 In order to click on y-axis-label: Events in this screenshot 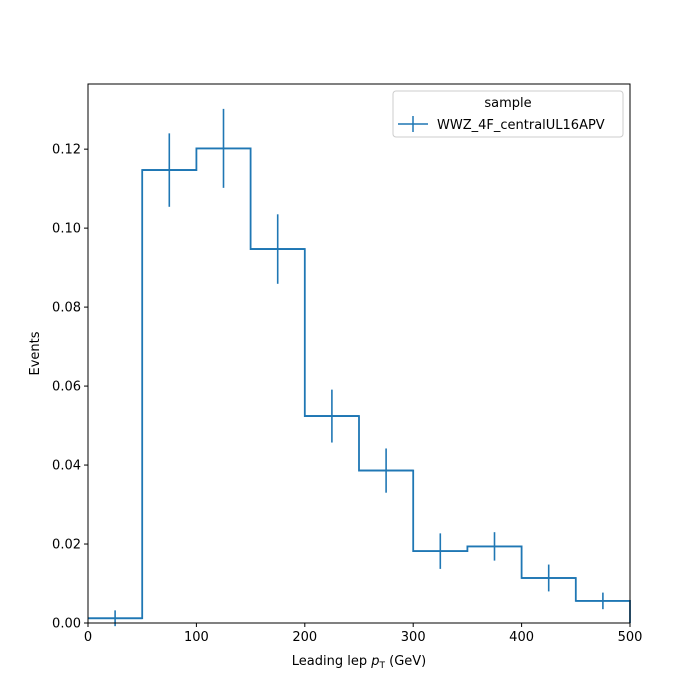, I will do `click(35, 353)`.